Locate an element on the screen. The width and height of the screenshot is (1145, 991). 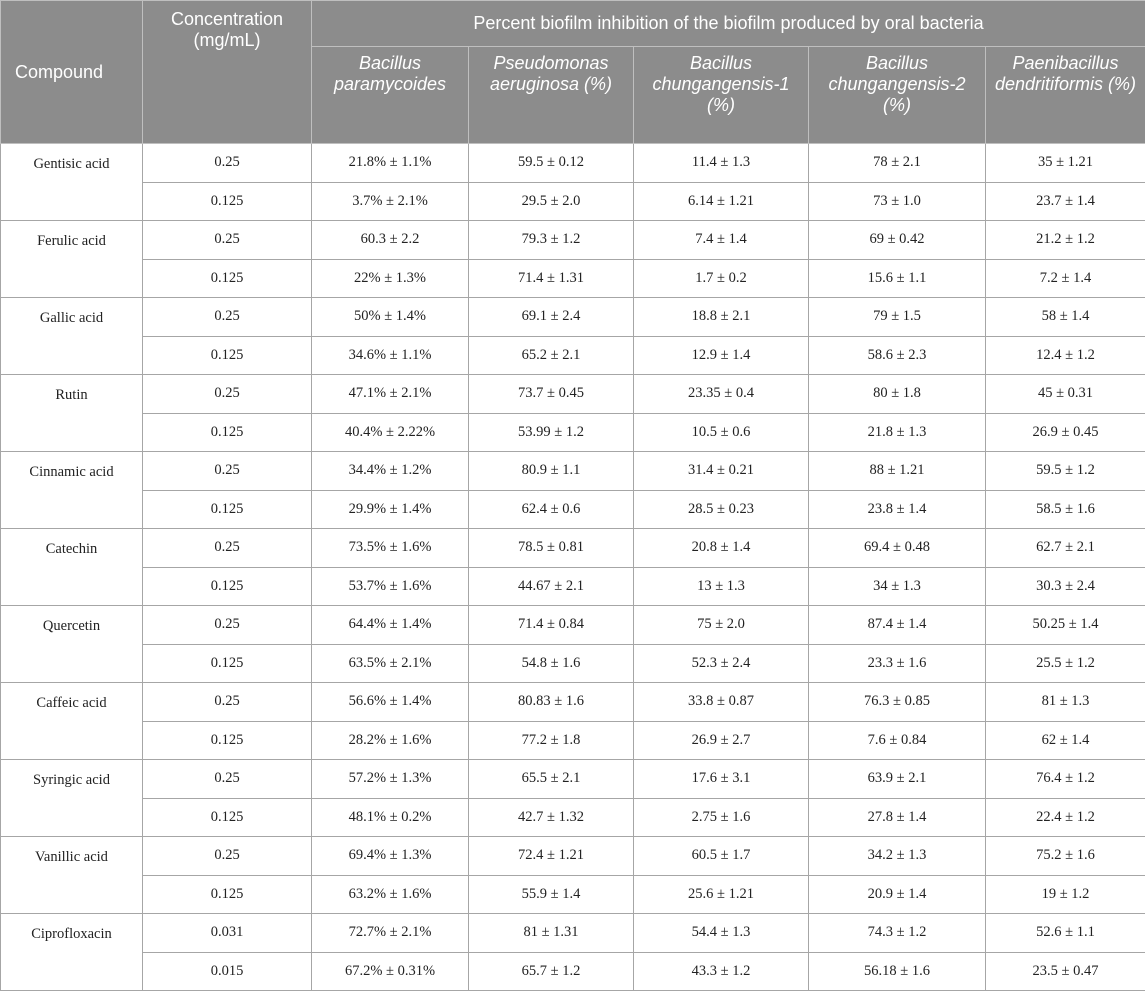
inhibition-value-cell: 29.5 ± 2.0 is located at coordinates (551, 201).